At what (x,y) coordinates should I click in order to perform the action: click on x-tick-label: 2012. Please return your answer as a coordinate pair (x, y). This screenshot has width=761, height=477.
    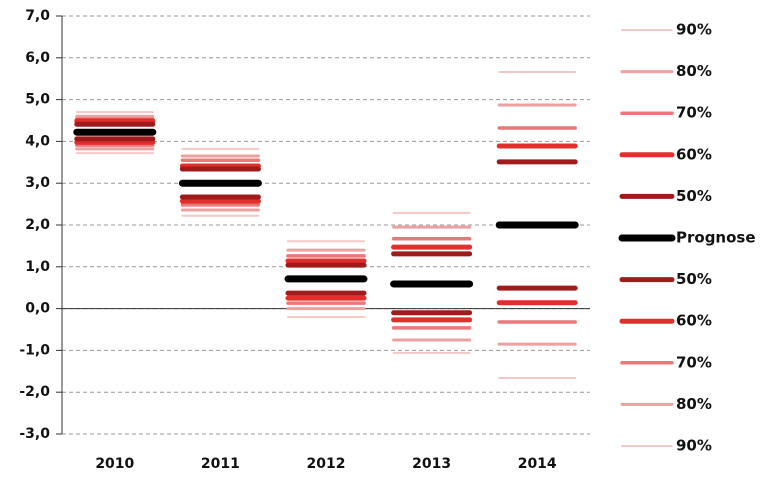
    Looking at the image, I should click on (326, 464).